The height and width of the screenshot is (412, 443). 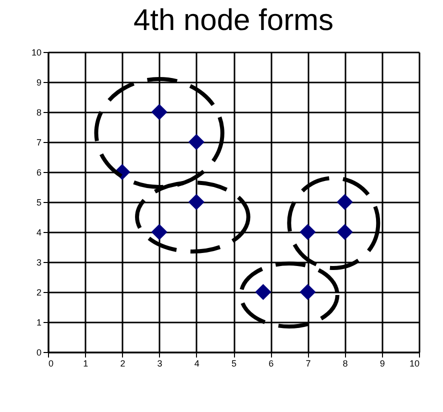 I want to click on x-tick-label: 9, so click(x=382, y=363).